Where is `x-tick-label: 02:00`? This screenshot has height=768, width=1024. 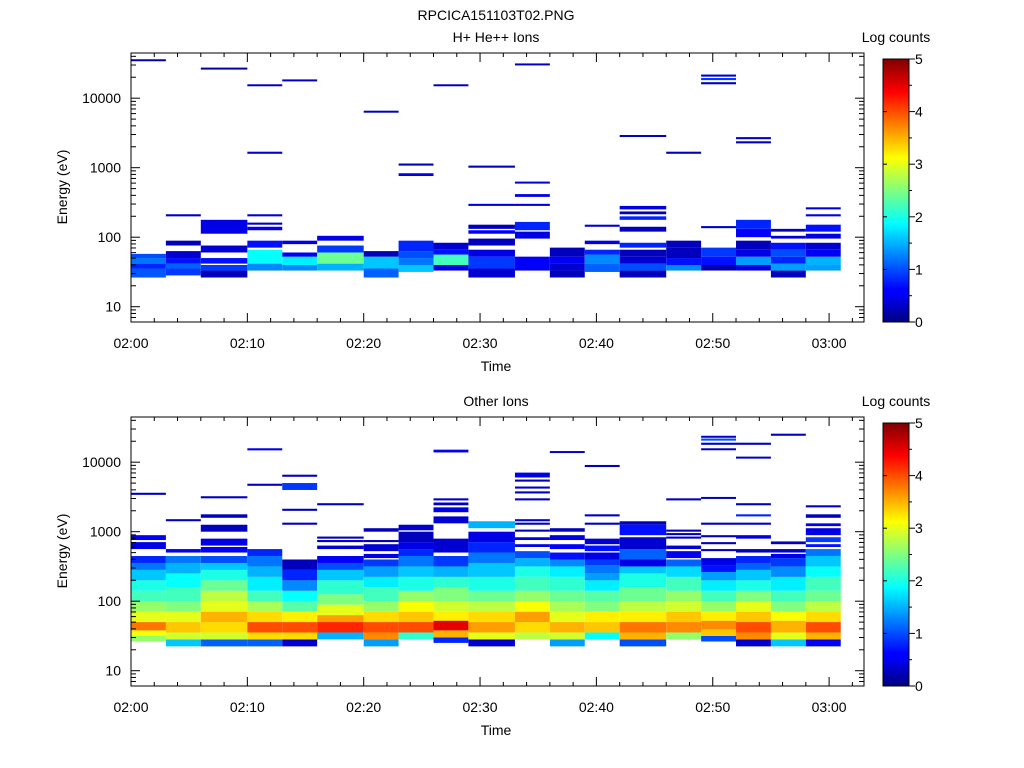 x-tick-label: 02:00 is located at coordinates (130, 707).